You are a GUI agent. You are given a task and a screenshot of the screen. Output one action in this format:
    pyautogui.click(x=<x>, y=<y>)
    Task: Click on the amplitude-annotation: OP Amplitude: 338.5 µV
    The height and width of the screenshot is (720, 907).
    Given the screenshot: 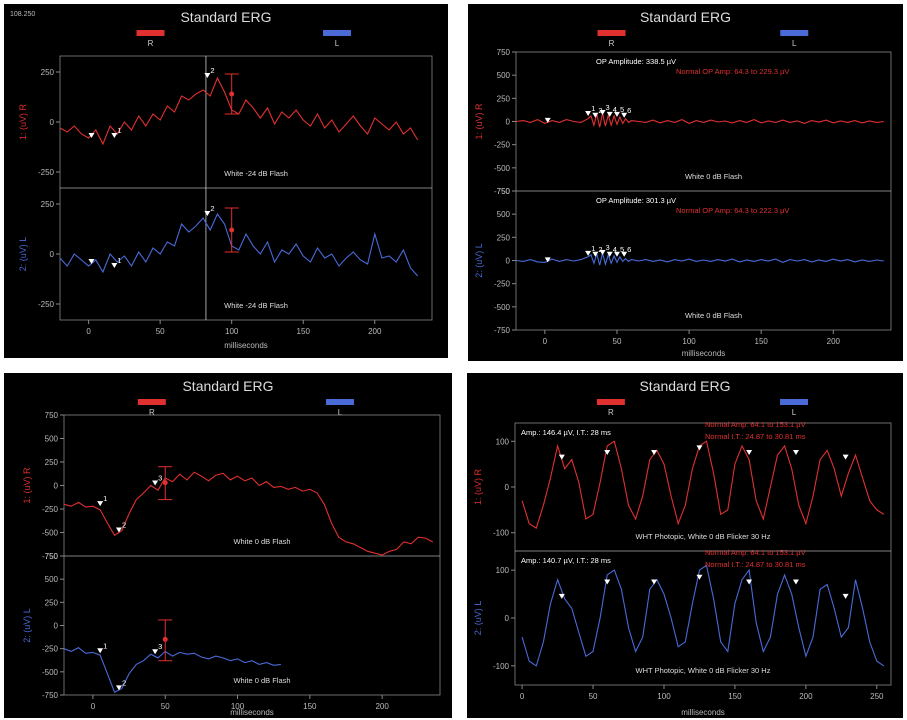 What is the action you would take?
    pyautogui.click(x=636, y=61)
    